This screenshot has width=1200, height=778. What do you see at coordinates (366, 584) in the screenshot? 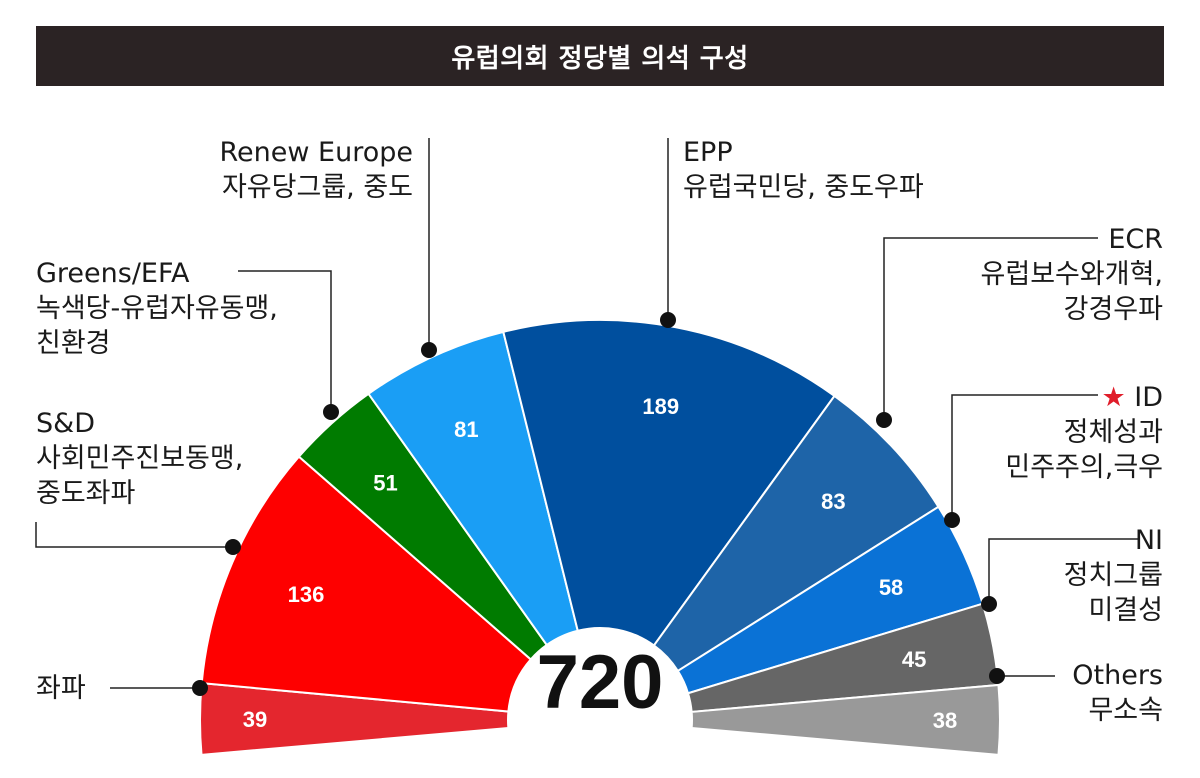
I see `slice-s-d` at bounding box center [366, 584].